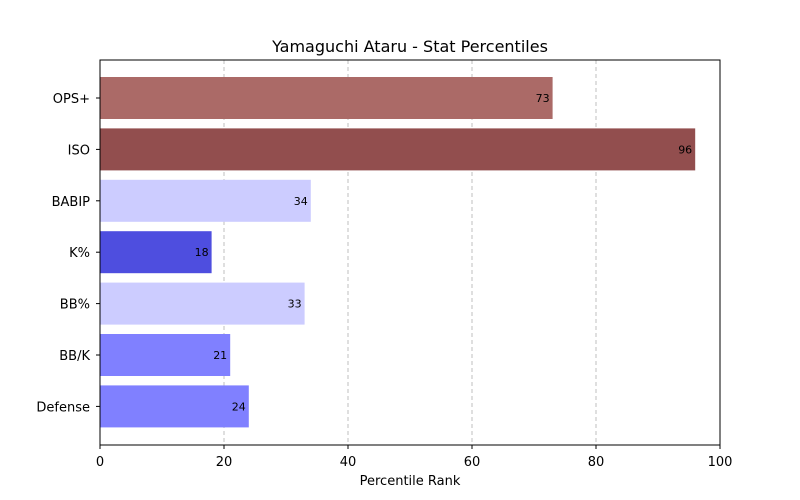 Image resolution: width=800 pixels, height=500 pixels. Describe the element at coordinates (68, 253) in the screenshot. I see `y-axis: OPS+ ISO BABIP K% BB% BB/K Defense` at that location.